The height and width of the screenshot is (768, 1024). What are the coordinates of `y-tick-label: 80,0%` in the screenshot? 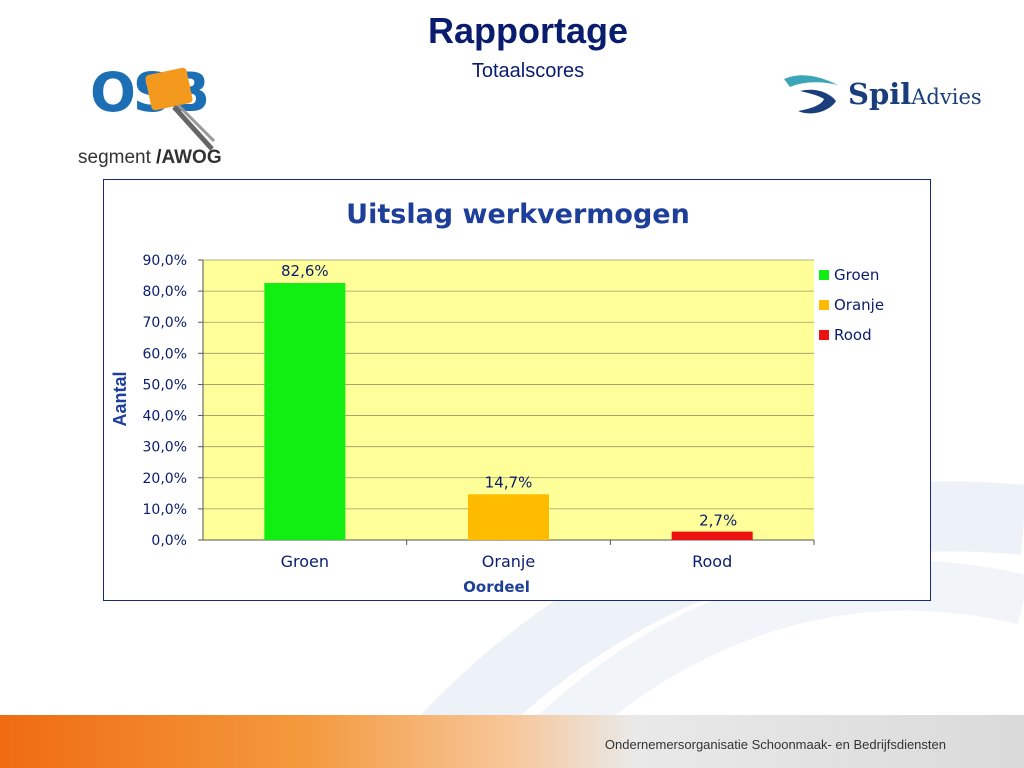 It's located at (165, 292).